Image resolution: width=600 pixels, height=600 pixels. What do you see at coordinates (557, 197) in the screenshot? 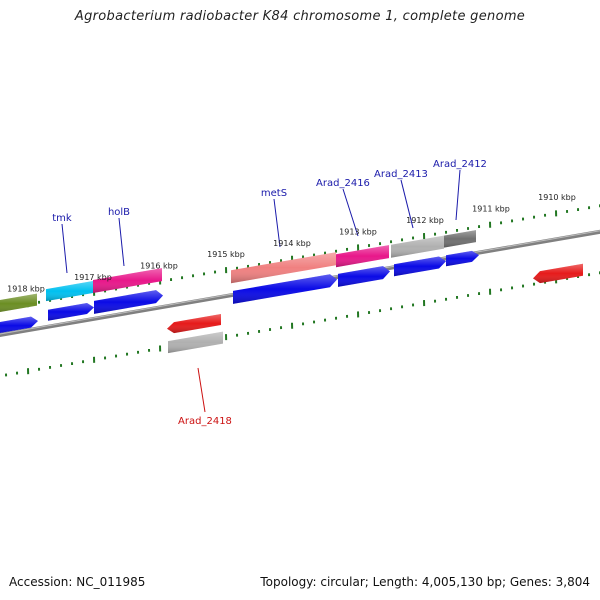
I see `kbp-label: 1910 kbp` at bounding box center [557, 197].